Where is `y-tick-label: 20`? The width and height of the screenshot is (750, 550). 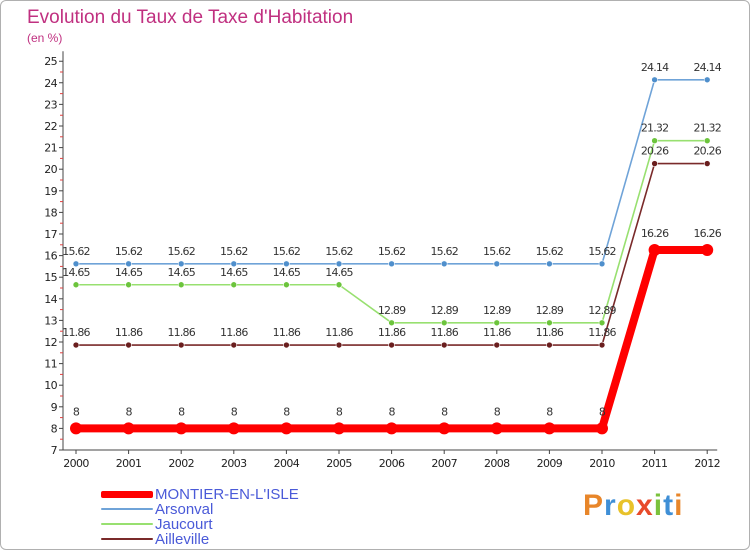
y-tick-label: 20 is located at coordinates (50, 169).